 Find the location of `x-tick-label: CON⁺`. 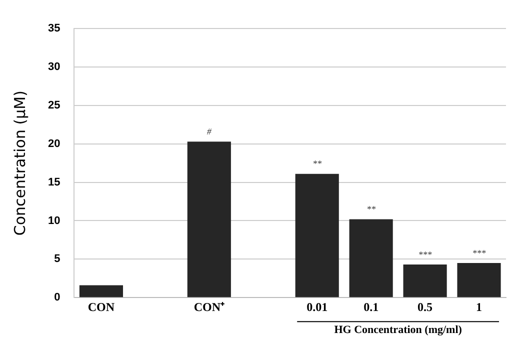

x-tick-label: CON⁺ is located at coordinates (209, 307).